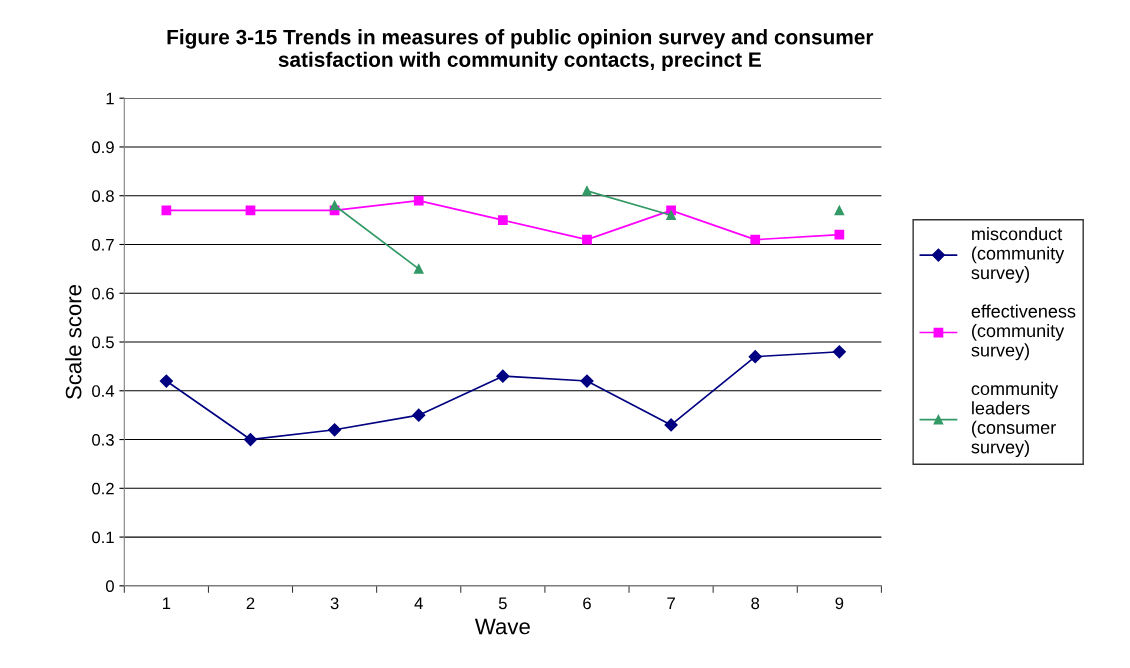  What do you see at coordinates (502, 626) in the screenshot?
I see `x-axis-title: Wave` at bounding box center [502, 626].